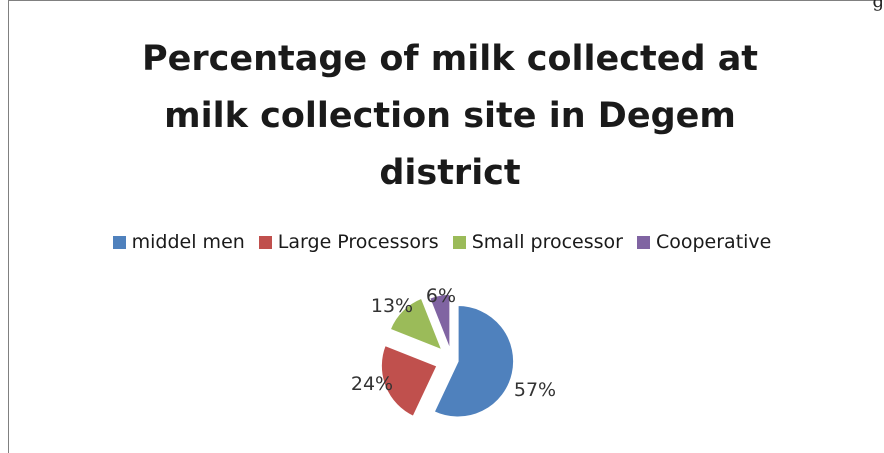  What do you see at coordinates (474, 361) in the screenshot?
I see `pie-slice-middel-men` at bounding box center [474, 361].